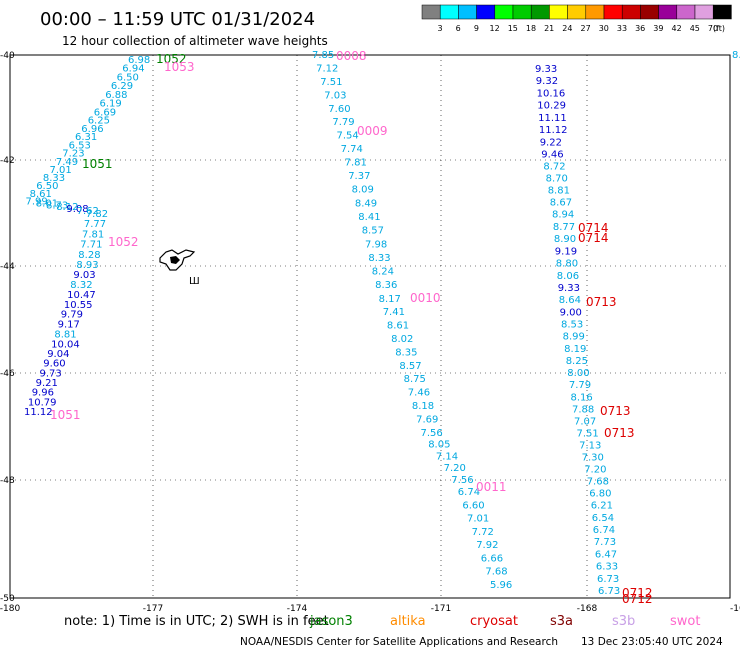  I want to click on legend-labels: 3 6 9 12 15 18 21 24 27 30 33 36 39 42 45 70, so click(577, 28).